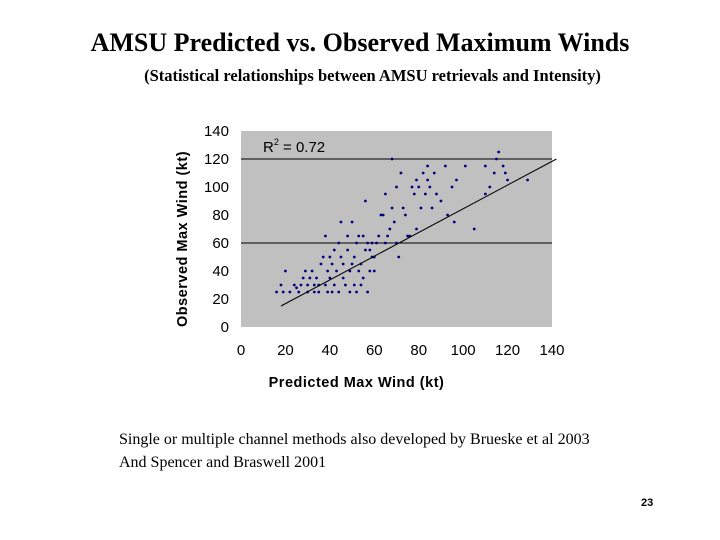 This screenshot has width=720, height=540. I want to click on r-squared-value: = 0.72, so click(302, 147).